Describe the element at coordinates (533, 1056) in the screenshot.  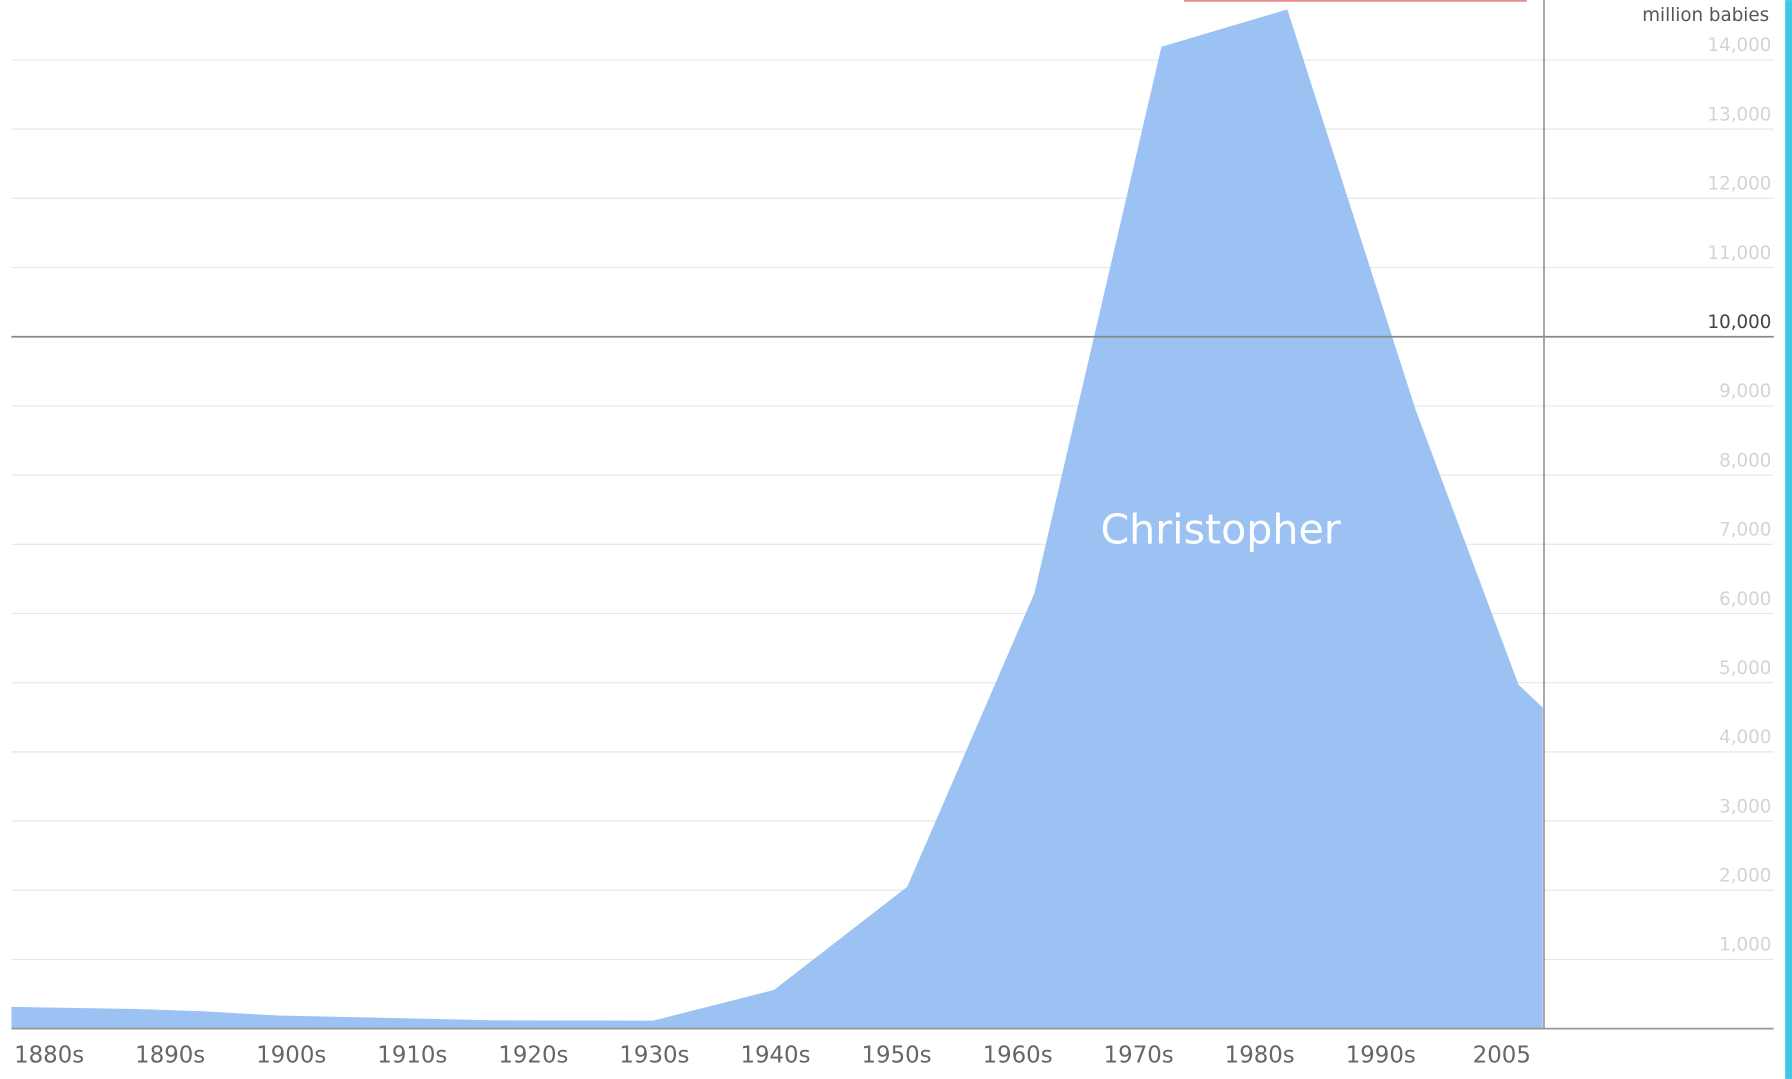
I see `x-tick-label: 1920s` at that location.